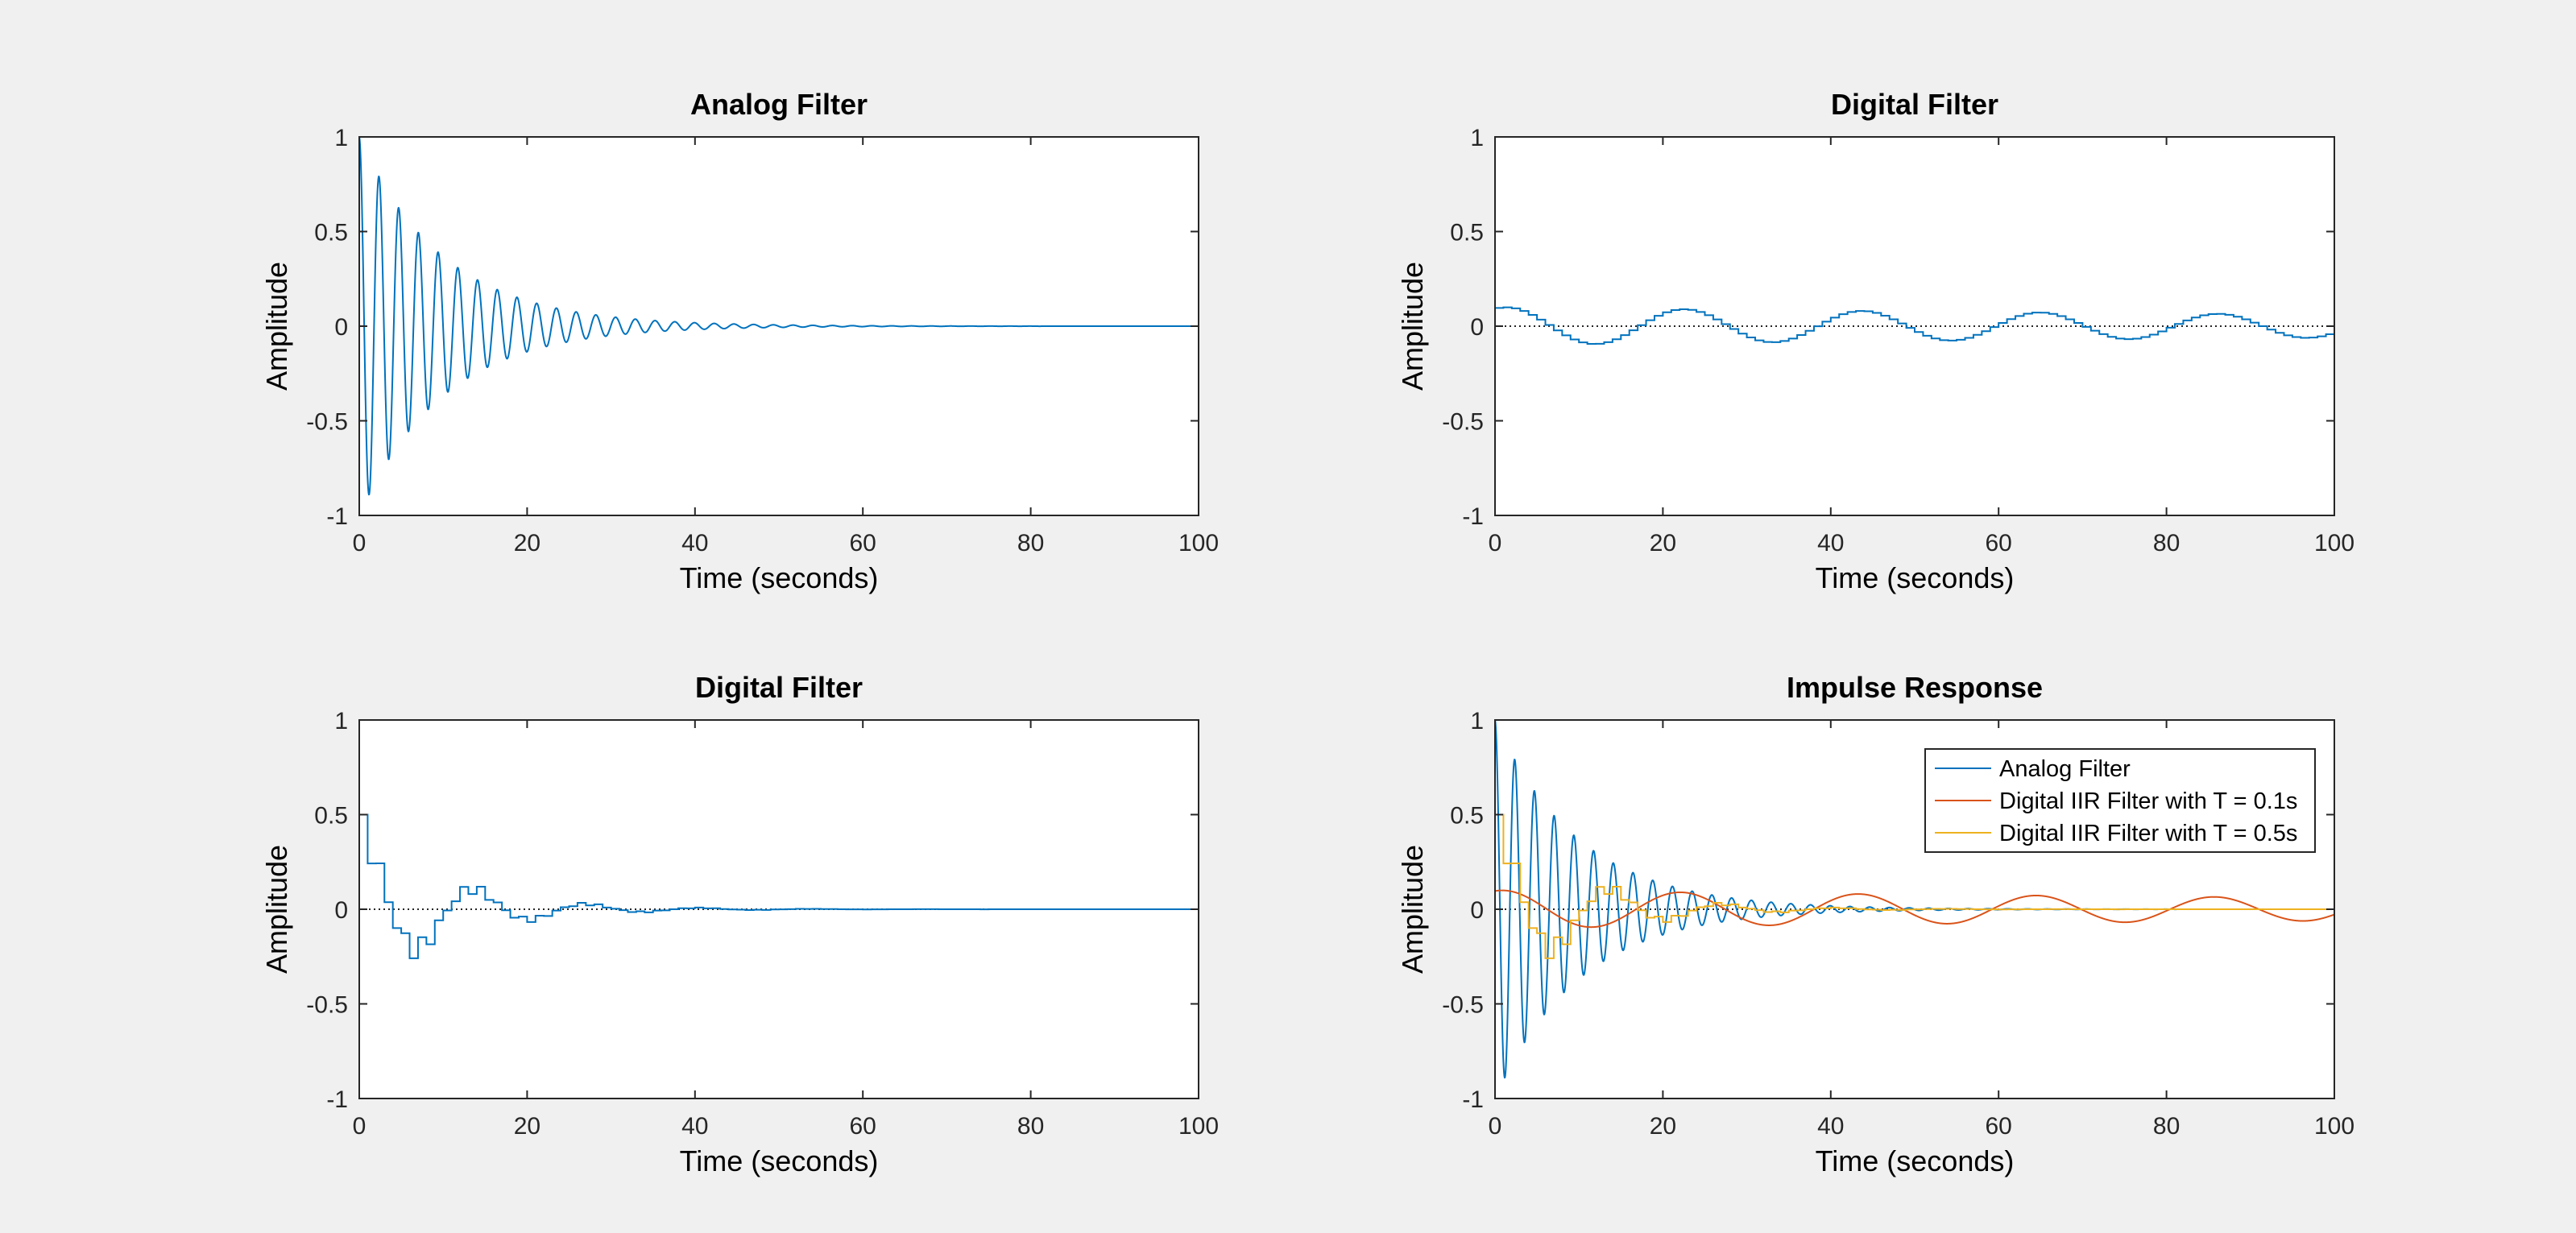 This screenshot has width=2576, height=1233. Describe the element at coordinates (2148, 801) in the screenshot. I see `legend-entry: Digital IIR Filter with T = 0.1s` at that location.